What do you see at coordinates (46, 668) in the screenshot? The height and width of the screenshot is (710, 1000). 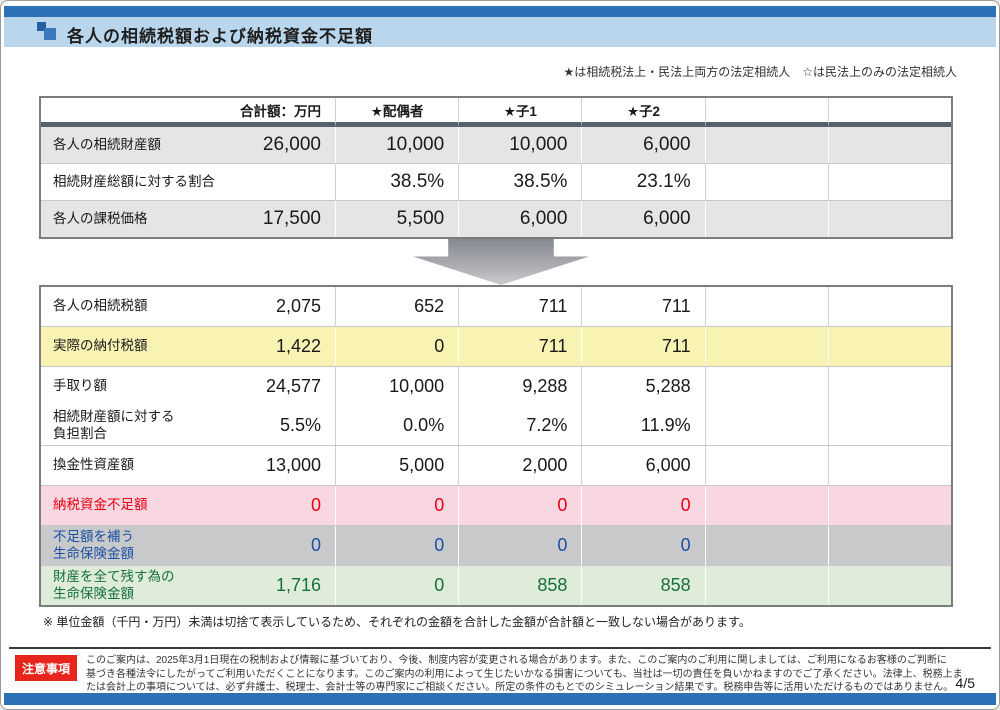 I see `notice-badge: 注意事項` at bounding box center [46, 668].